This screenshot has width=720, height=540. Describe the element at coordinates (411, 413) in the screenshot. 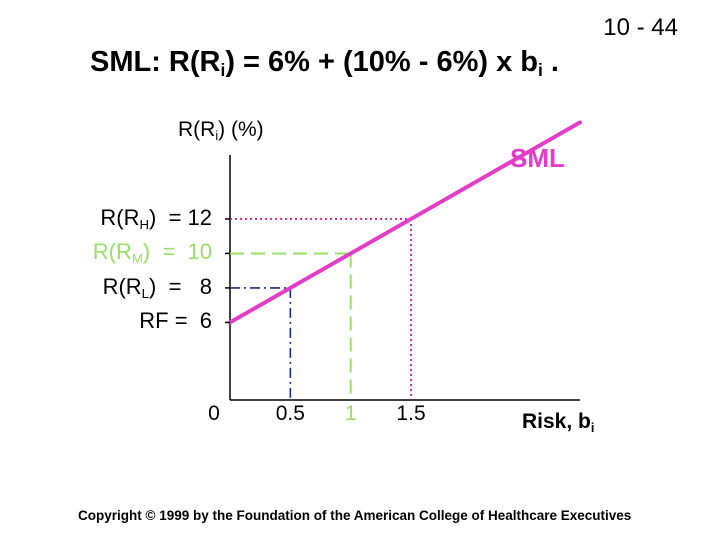

I see `x-tick-label-1.5: 1.5` at that location.